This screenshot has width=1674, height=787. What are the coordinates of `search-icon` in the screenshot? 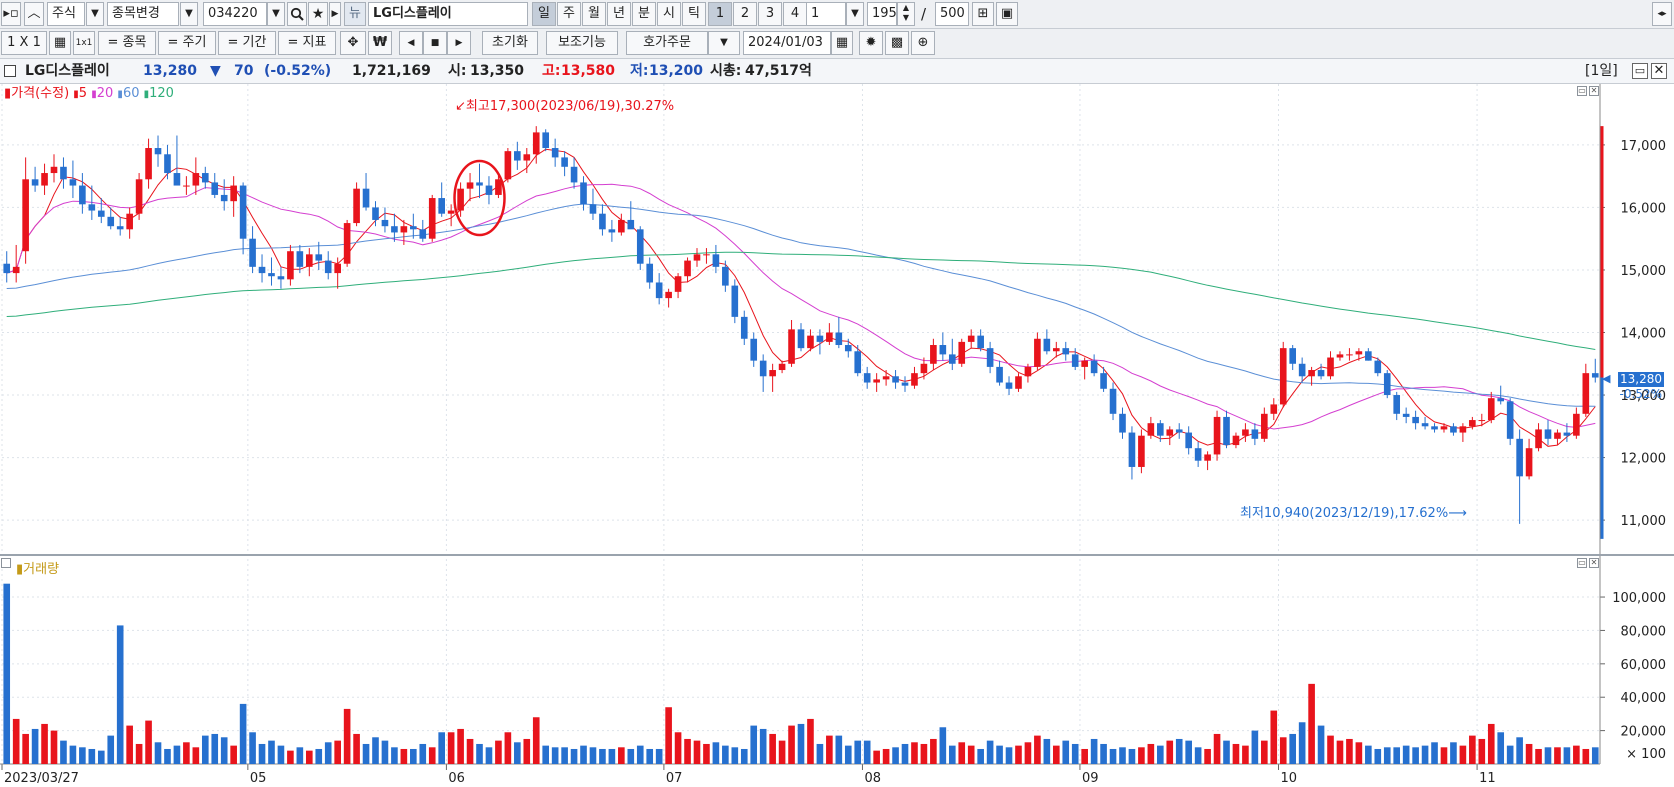 It's located at (297, 14).